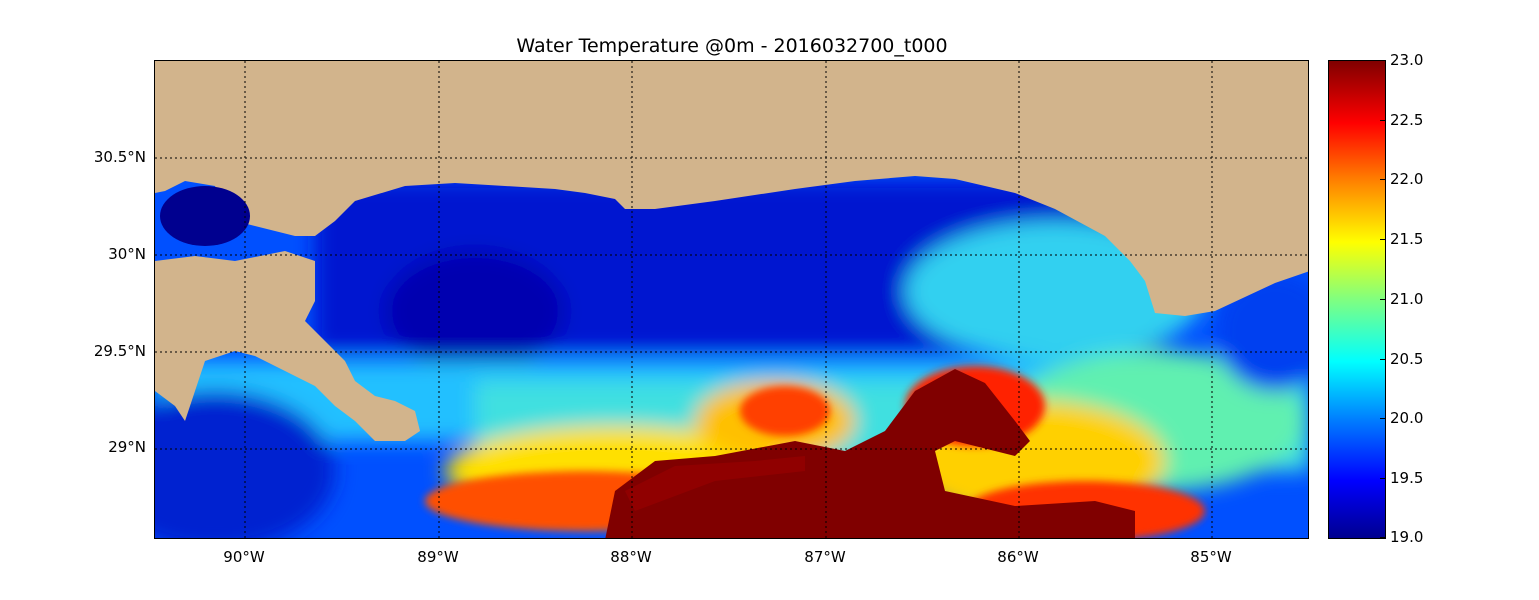  I want to click on colorbar-tick-21-0: 21.0, so click(1407, 299).